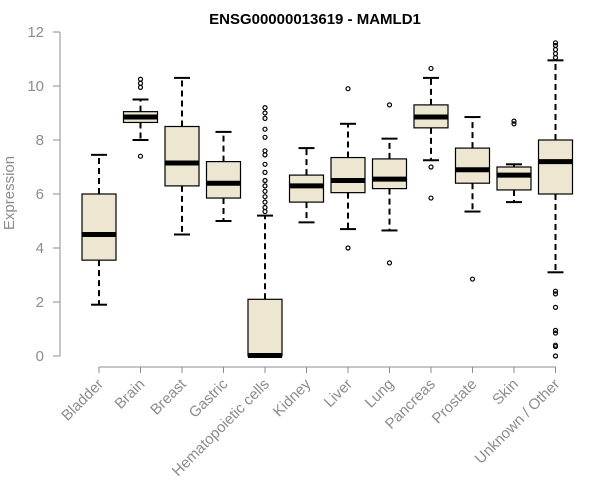 The width and height of the screenshot is (600, 500). Describe the element at coordinates (40, 356) in the screenshot. I see `y-tick-label: 0` at that location.